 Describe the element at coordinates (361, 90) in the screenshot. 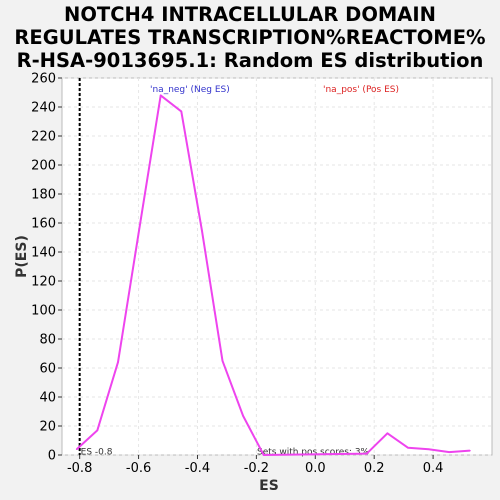

I see `pos-es-label: 'na_pos' (Pos ES)` at that location.